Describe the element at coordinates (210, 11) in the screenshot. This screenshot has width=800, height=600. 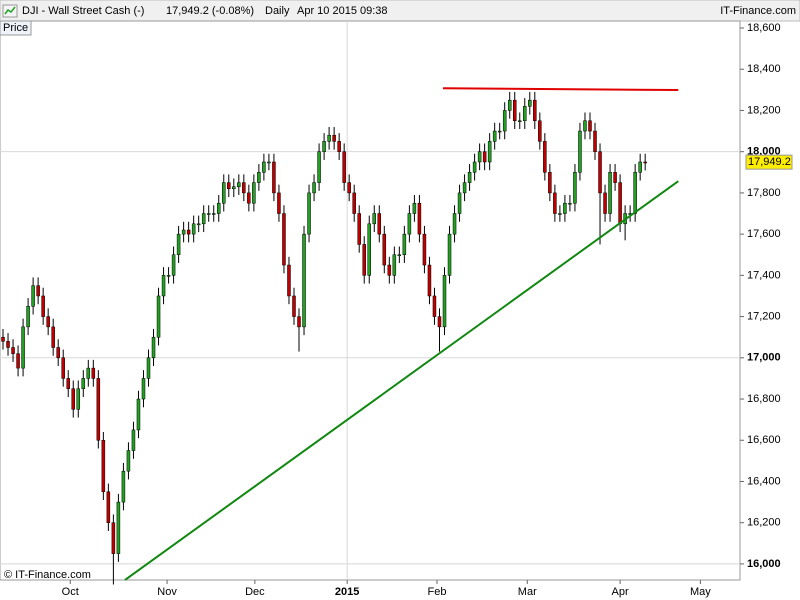
I see `last-price: 17,949.2 (-0.08%)` at that location.